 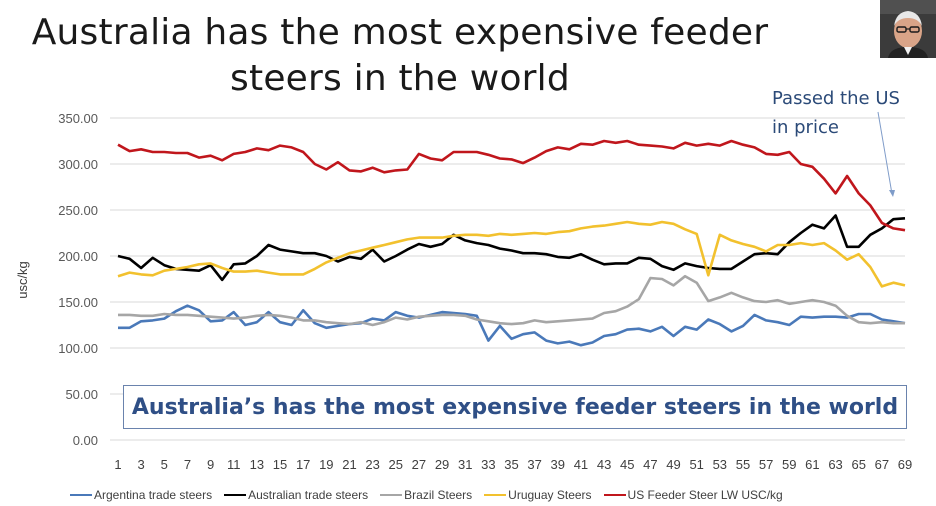 What do you see at coordinates (882, 464) in the screenshot?
I see `x-tick-label: 67` at bounding box center [882, 464].